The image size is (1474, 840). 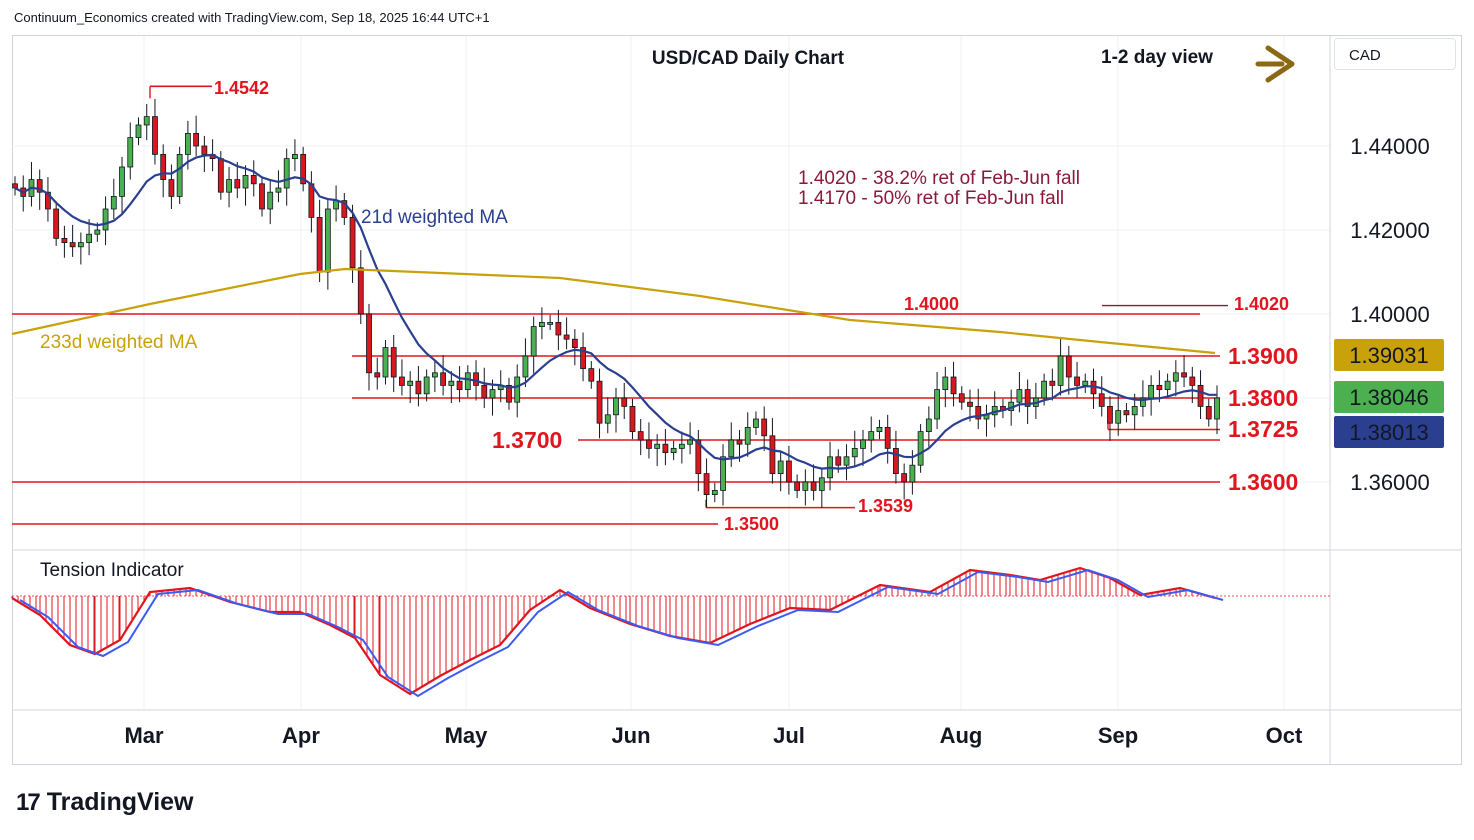 What do you see at coordinates (748, 58) in the screenshot?
I see `chart-title: USD/CAD Daily Chart` at bounding box center [748, 58].